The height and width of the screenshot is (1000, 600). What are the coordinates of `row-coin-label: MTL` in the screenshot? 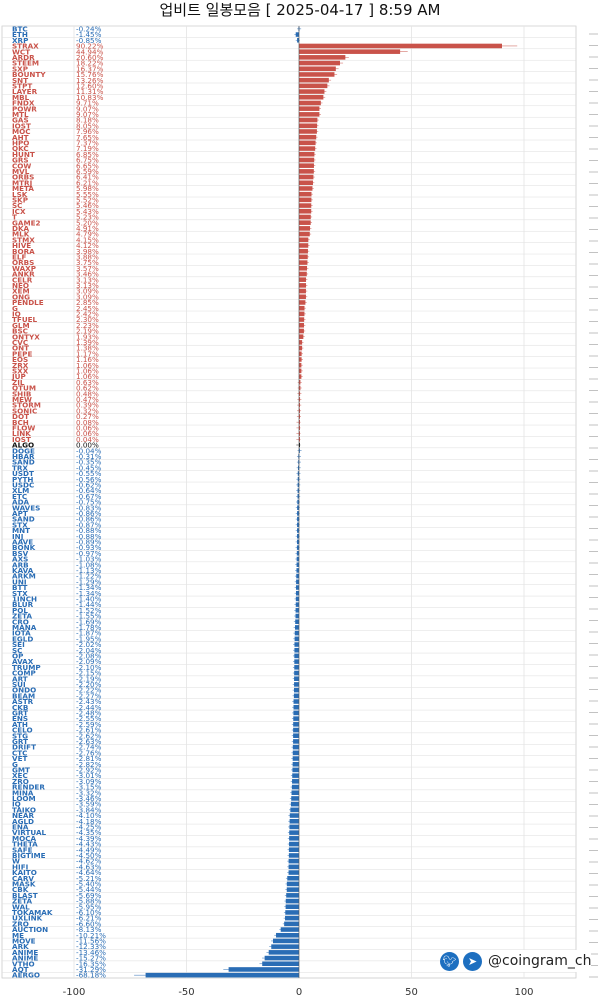 It's located at (20, 114).